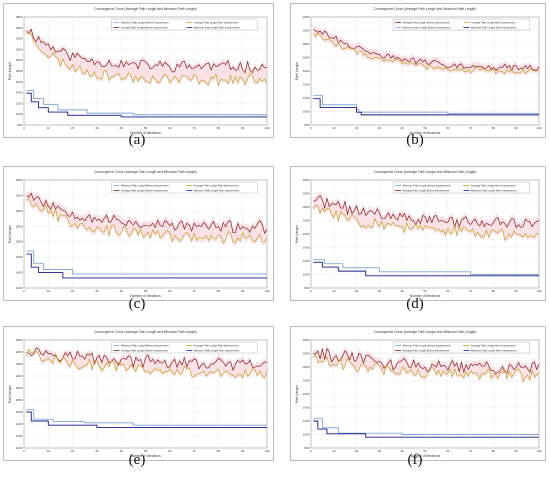  What do you see at coordinates (19, 180) in the screenshot?
I see `chart-c-ytick-label: 2600` at bounding box center [19, 180].